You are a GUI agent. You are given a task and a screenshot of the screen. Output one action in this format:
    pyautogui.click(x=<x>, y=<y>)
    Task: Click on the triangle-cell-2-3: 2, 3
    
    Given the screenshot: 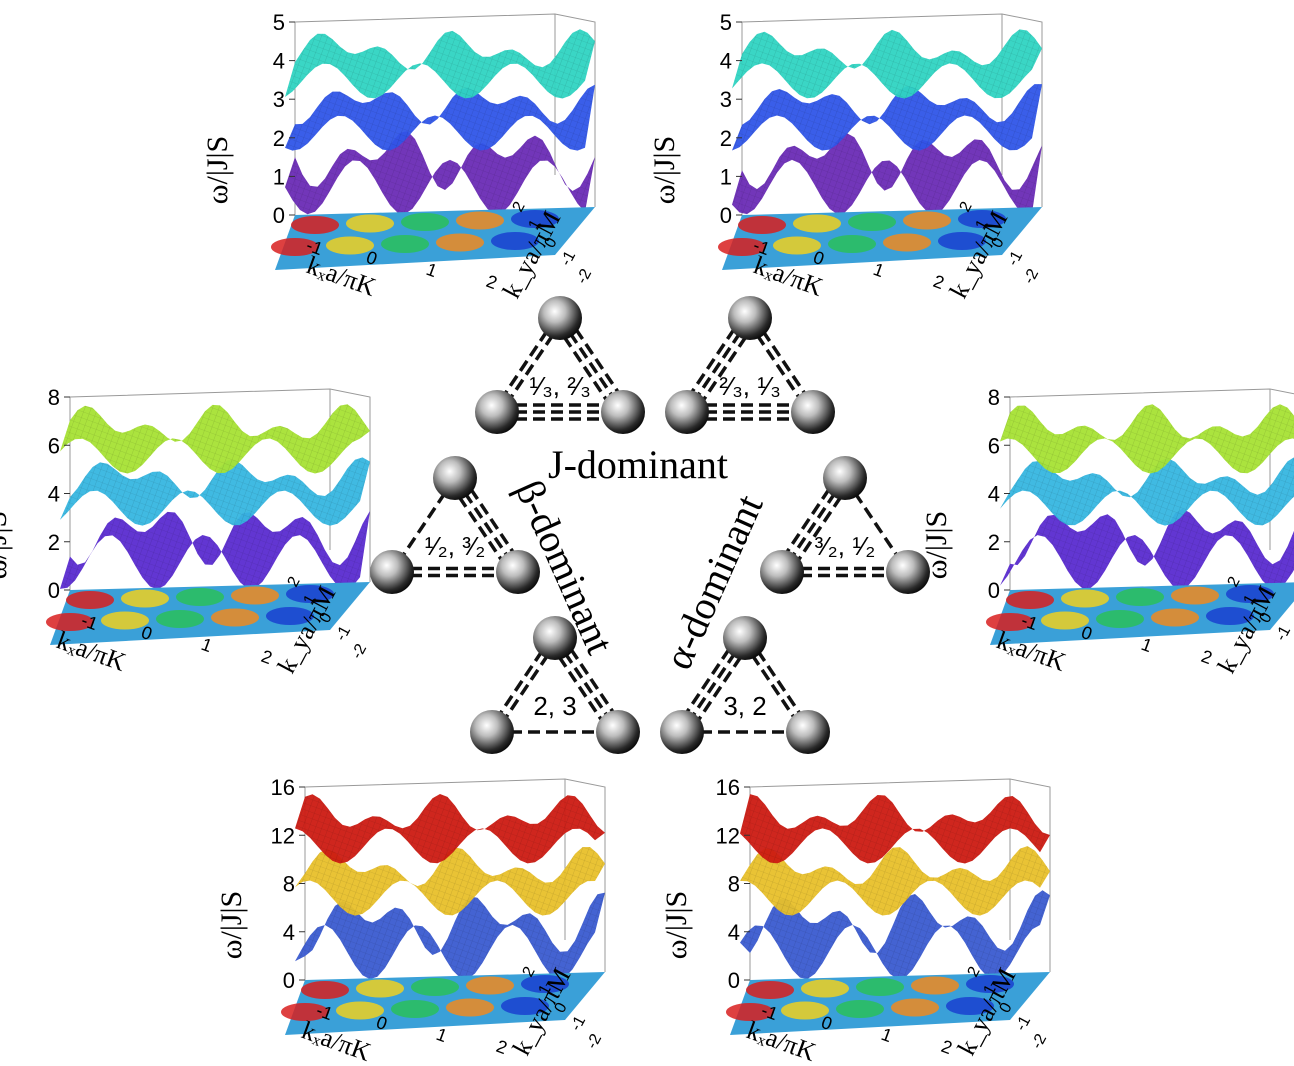 What is the action you would take?
    pyautogui.click(x=555, y=685)
    